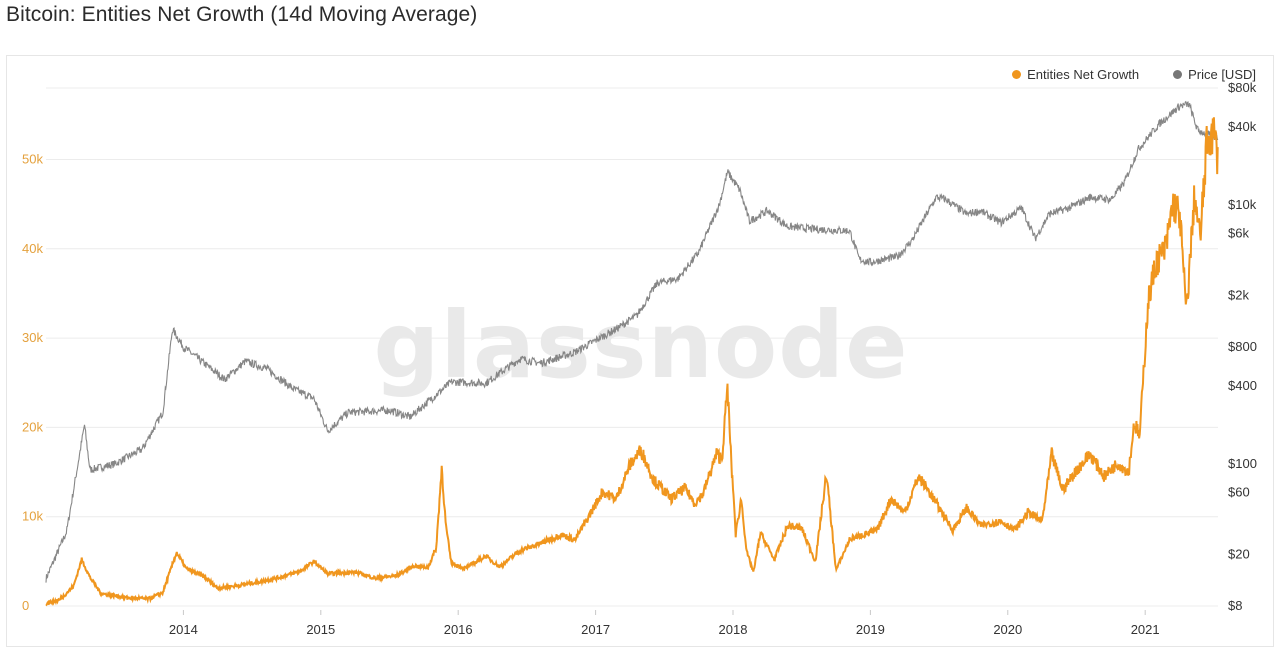 The width and height of the screenshot is (1280, 653). I want to click on right-tick-label: $10k, so click(1242, 204).